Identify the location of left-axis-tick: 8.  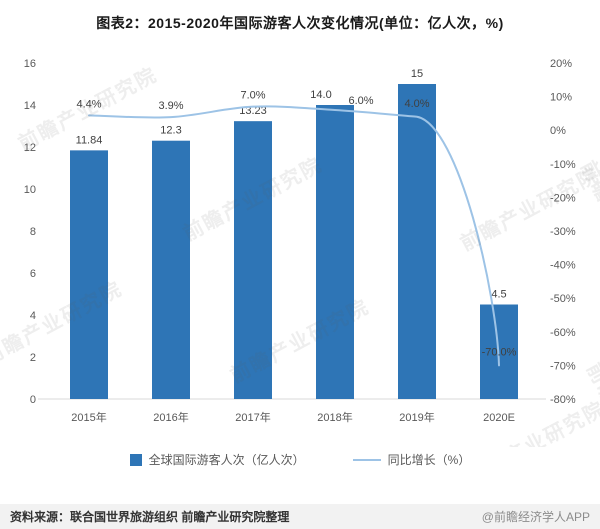
(33, 232).